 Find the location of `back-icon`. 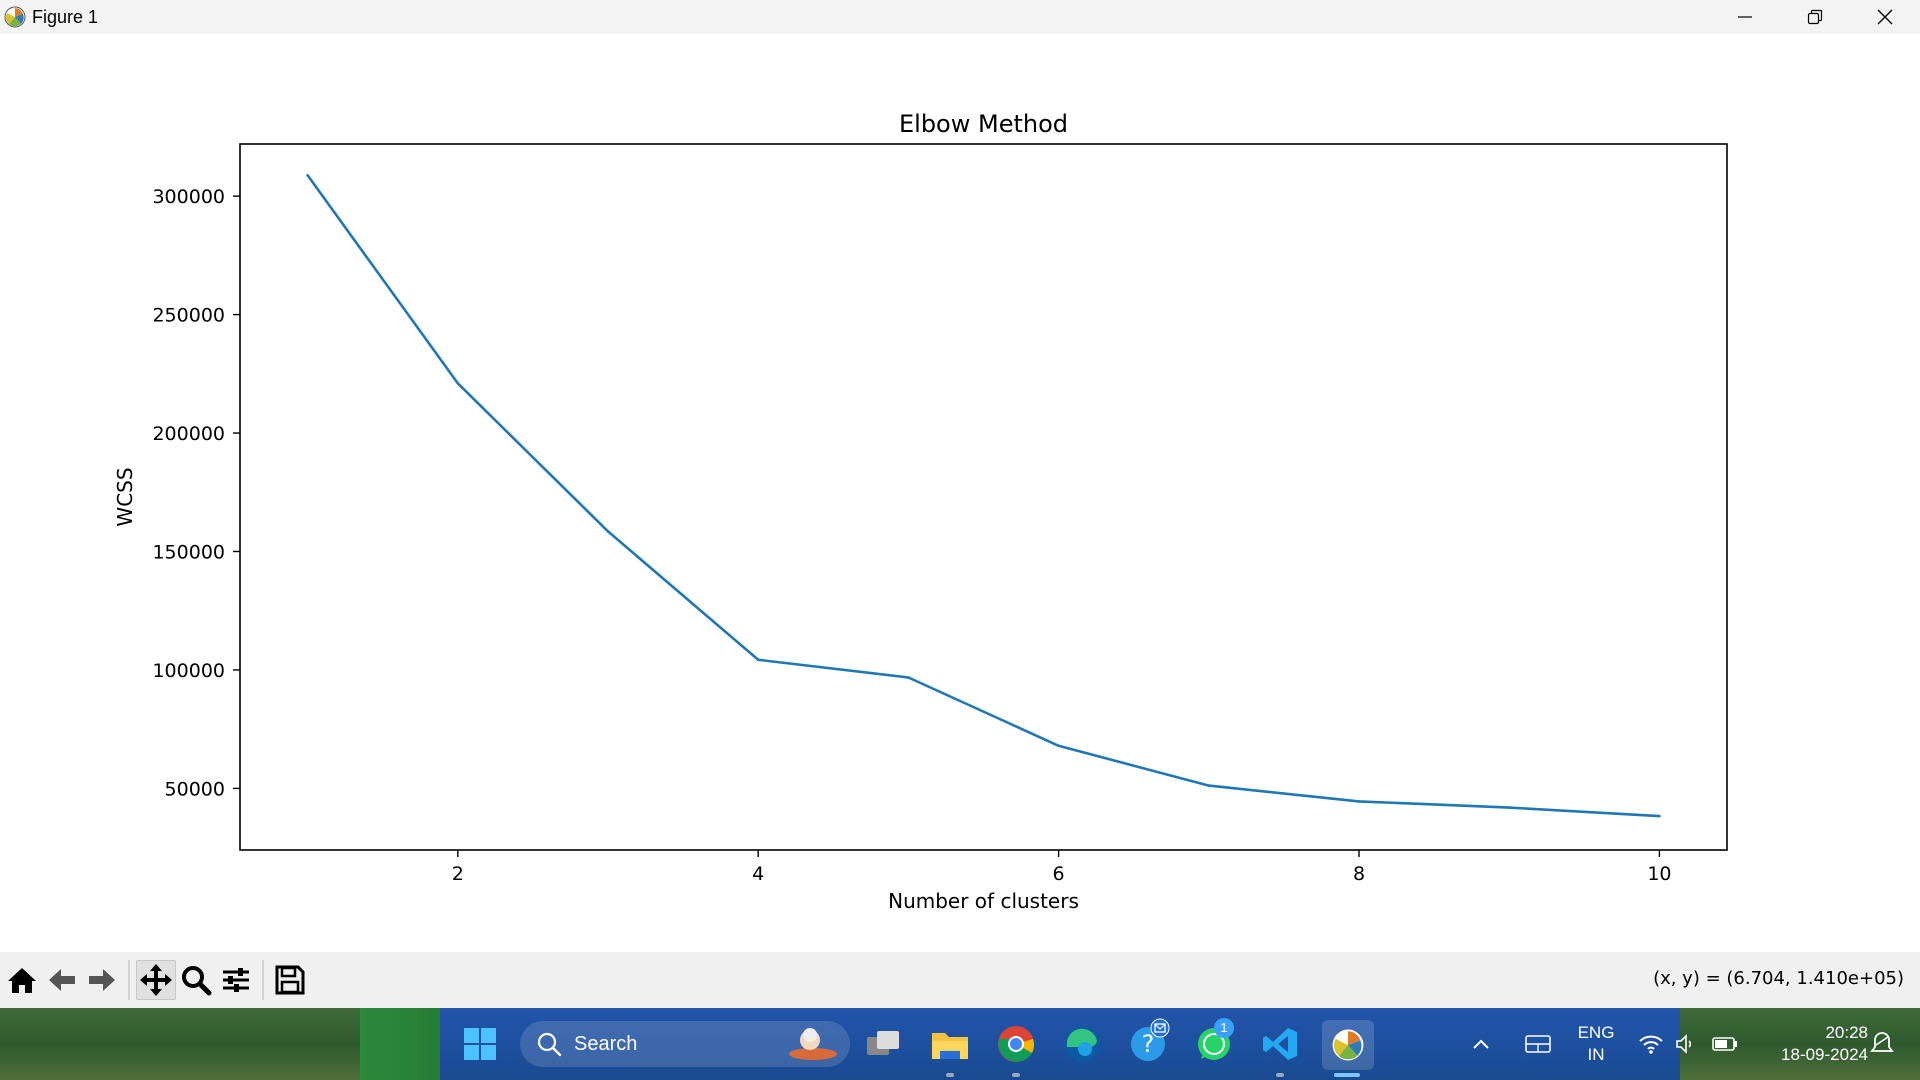

back-icon is located at coordinates (62, 980).